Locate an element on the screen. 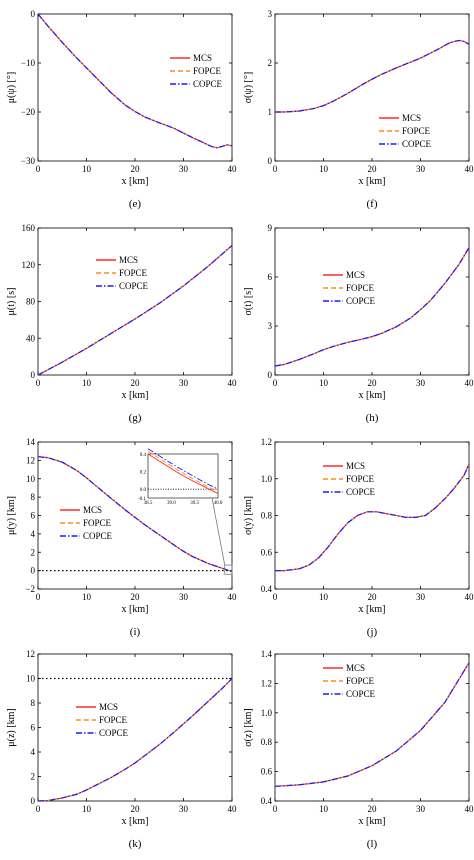  y-axis-label: σ(y) [km] is located at coordinates (248, 515).